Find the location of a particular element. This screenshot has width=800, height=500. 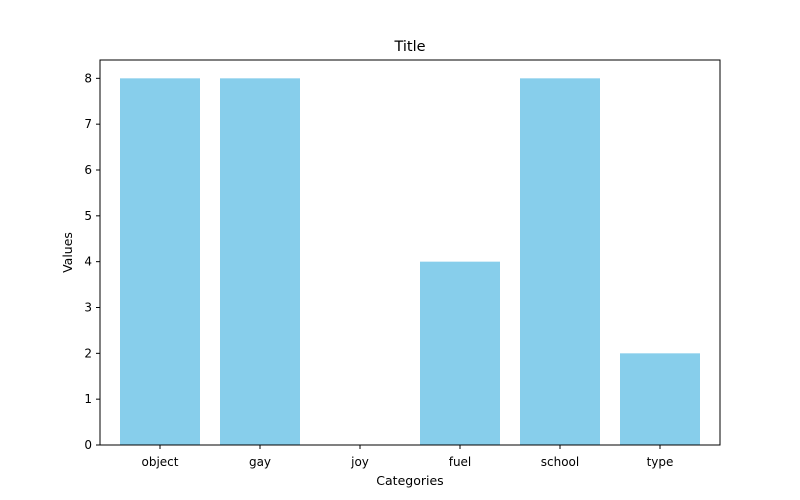

chart-title: Title is located at coordinates (409, 47).